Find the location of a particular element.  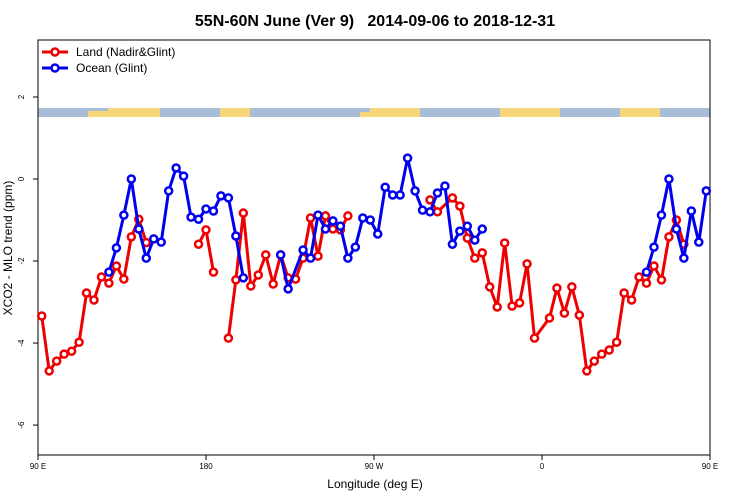

x-tick-label: 90 W is located at coordinates (374, 466).